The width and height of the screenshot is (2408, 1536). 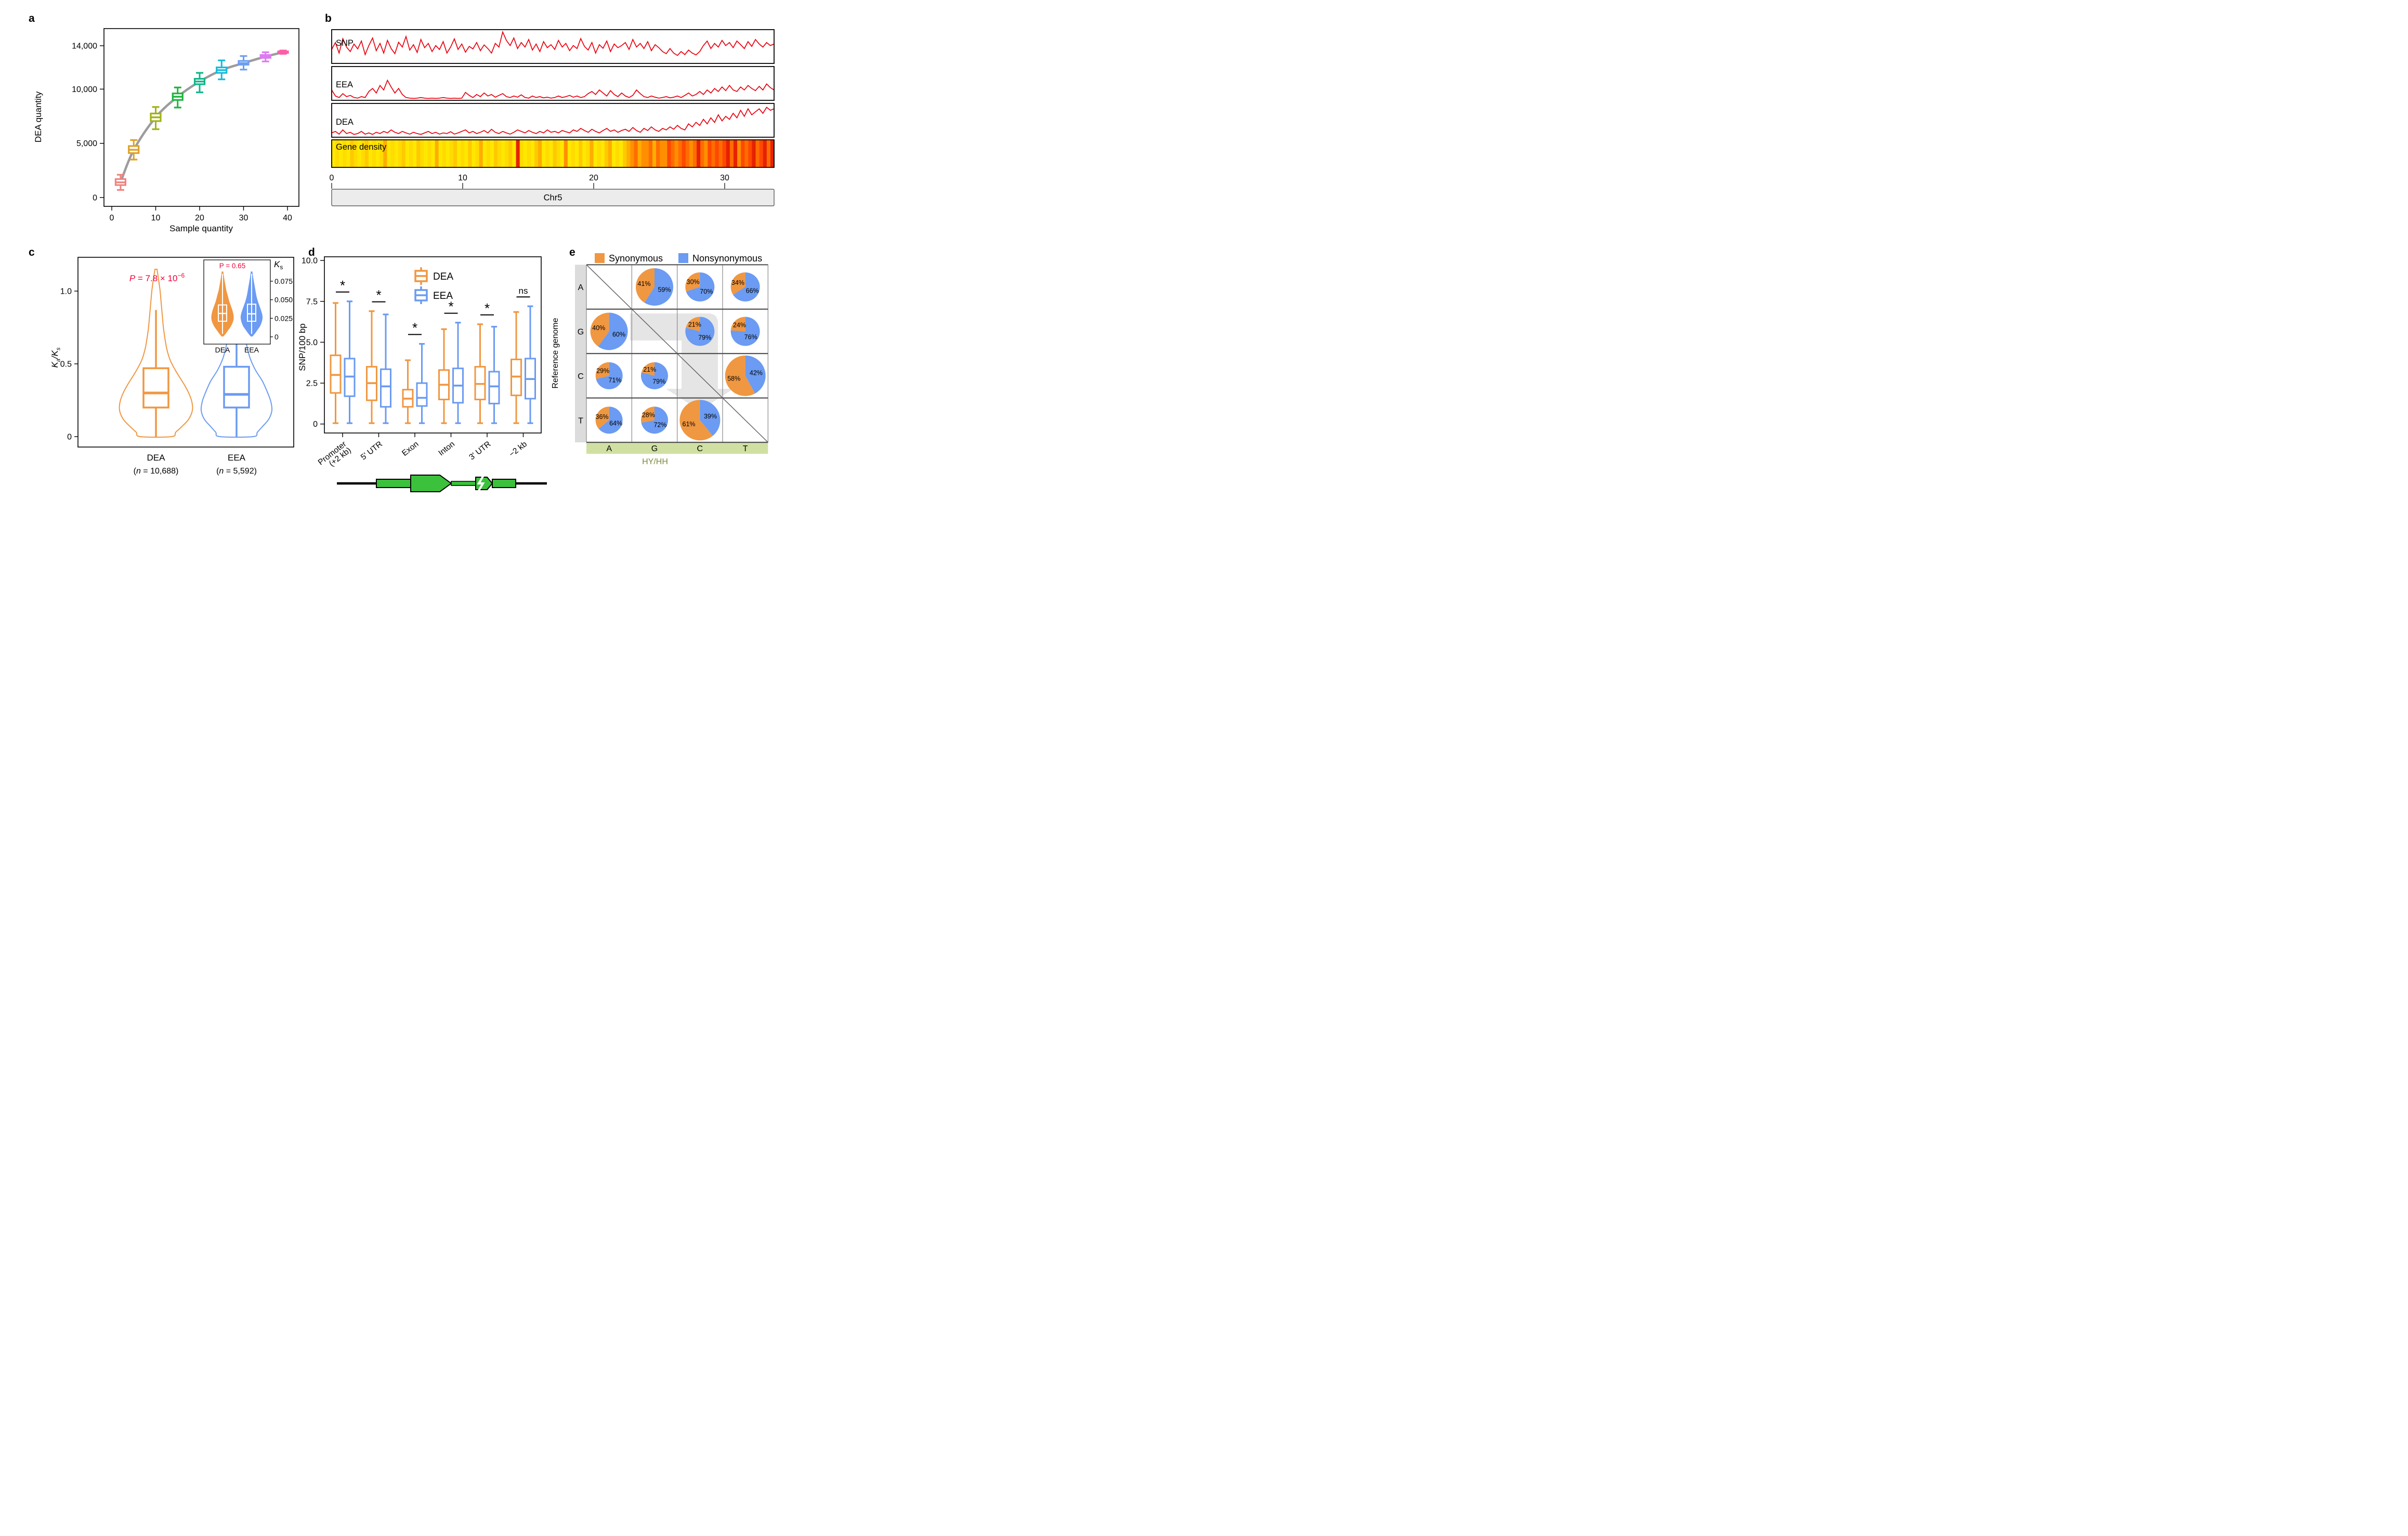 I want to click on panel-a-y-axis-label: DEA quantity, so click(x=38, y=117).